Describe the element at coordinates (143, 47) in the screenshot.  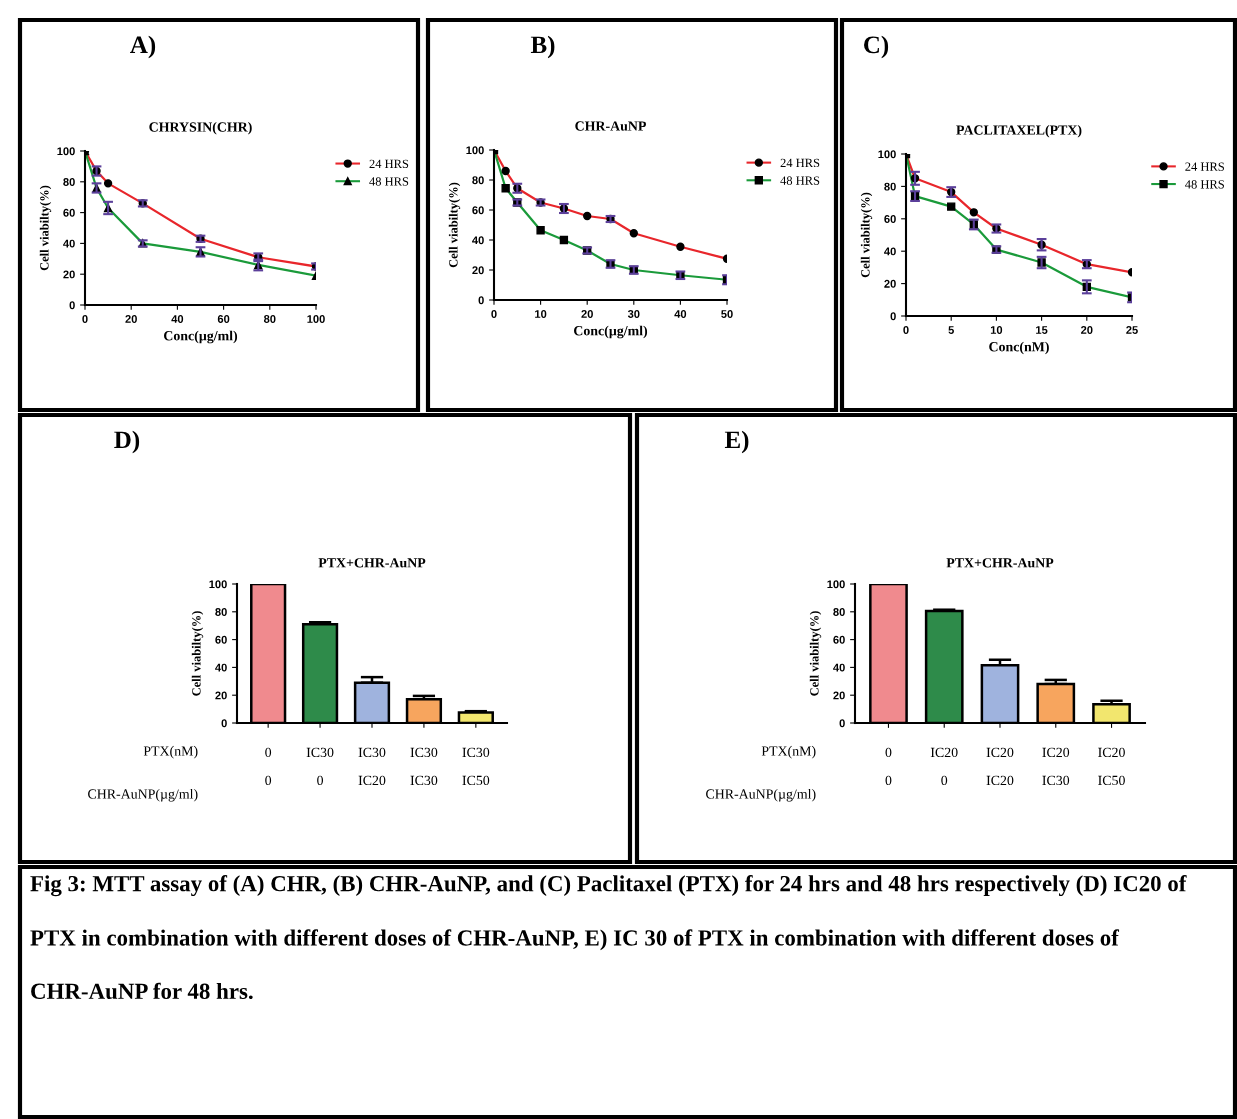
I see `text: A)` at that location.